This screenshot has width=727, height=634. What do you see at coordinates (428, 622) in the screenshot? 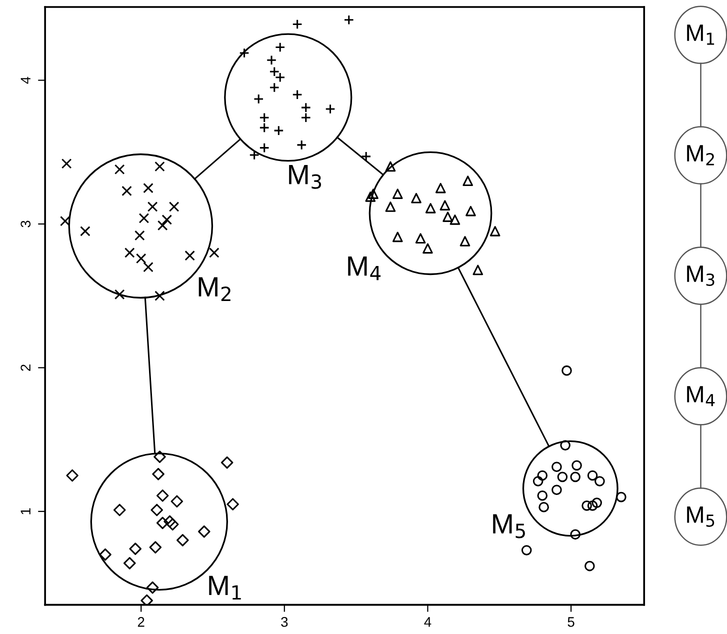
I see `x-tick-label: 4` at bounding box center [428, 622].